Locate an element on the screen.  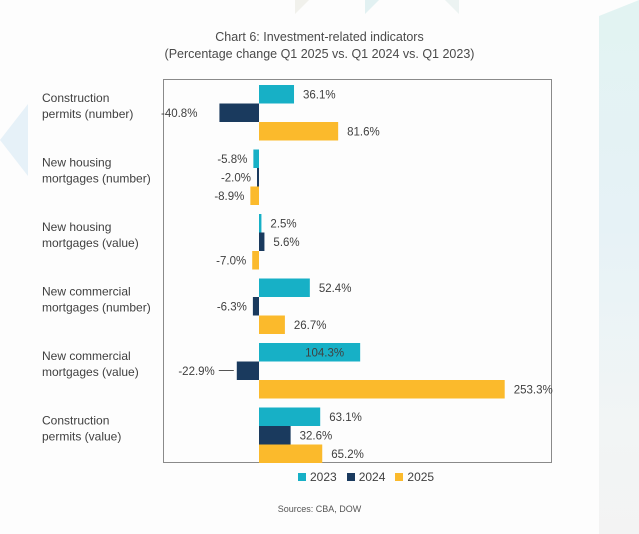
decorative-triangle-left is located at coordinates (14, 140).